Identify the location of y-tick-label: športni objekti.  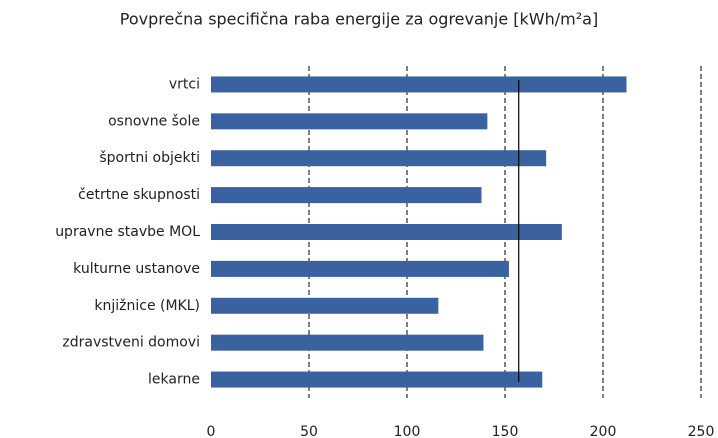
(149, 158).